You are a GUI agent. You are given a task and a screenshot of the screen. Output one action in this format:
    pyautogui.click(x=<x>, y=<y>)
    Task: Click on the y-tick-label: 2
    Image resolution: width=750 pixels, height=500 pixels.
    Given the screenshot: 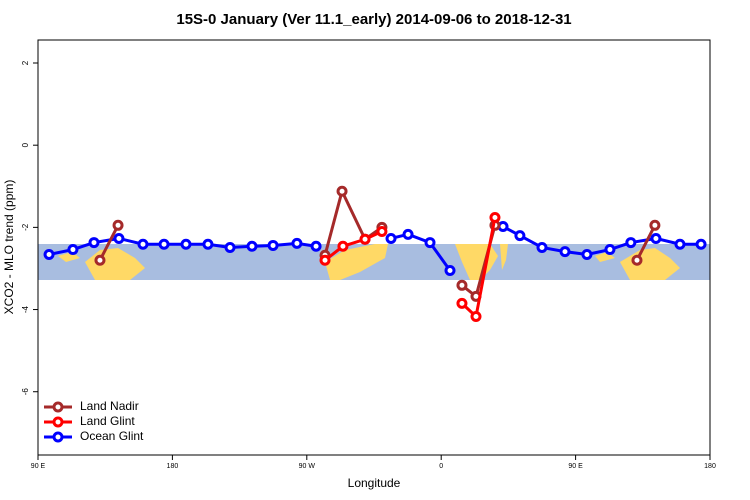 What is the action you would take?
    pyautogui.click(x=25, y=62)
    